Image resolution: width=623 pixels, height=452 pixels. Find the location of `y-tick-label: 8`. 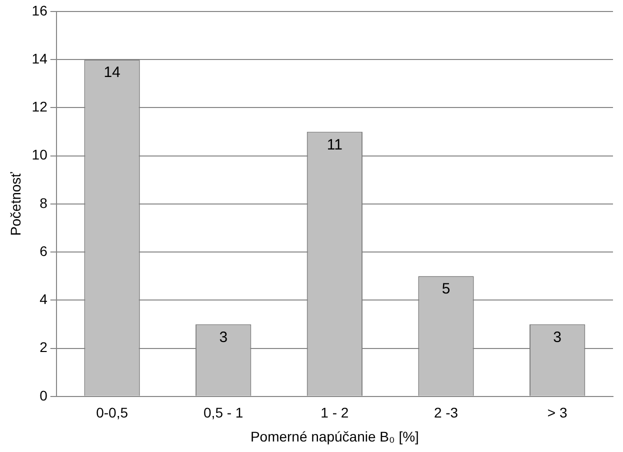

y-tick-label: 8 is located at coordinates (44, 202).